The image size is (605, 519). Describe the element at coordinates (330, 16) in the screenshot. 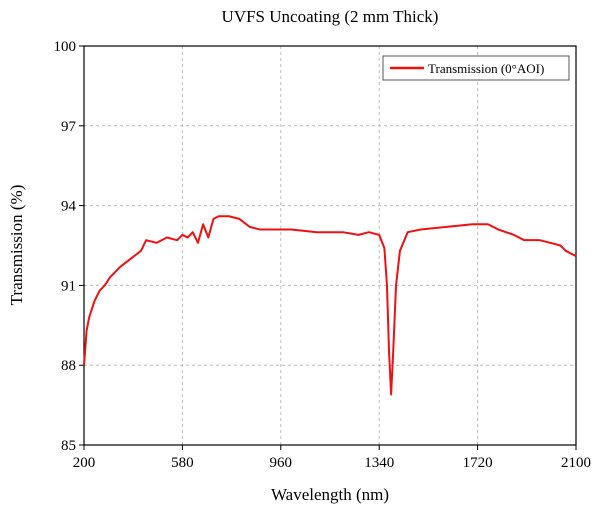

I see `chart-title: UVFS Uncoating (2 mm Thick)` at that location.